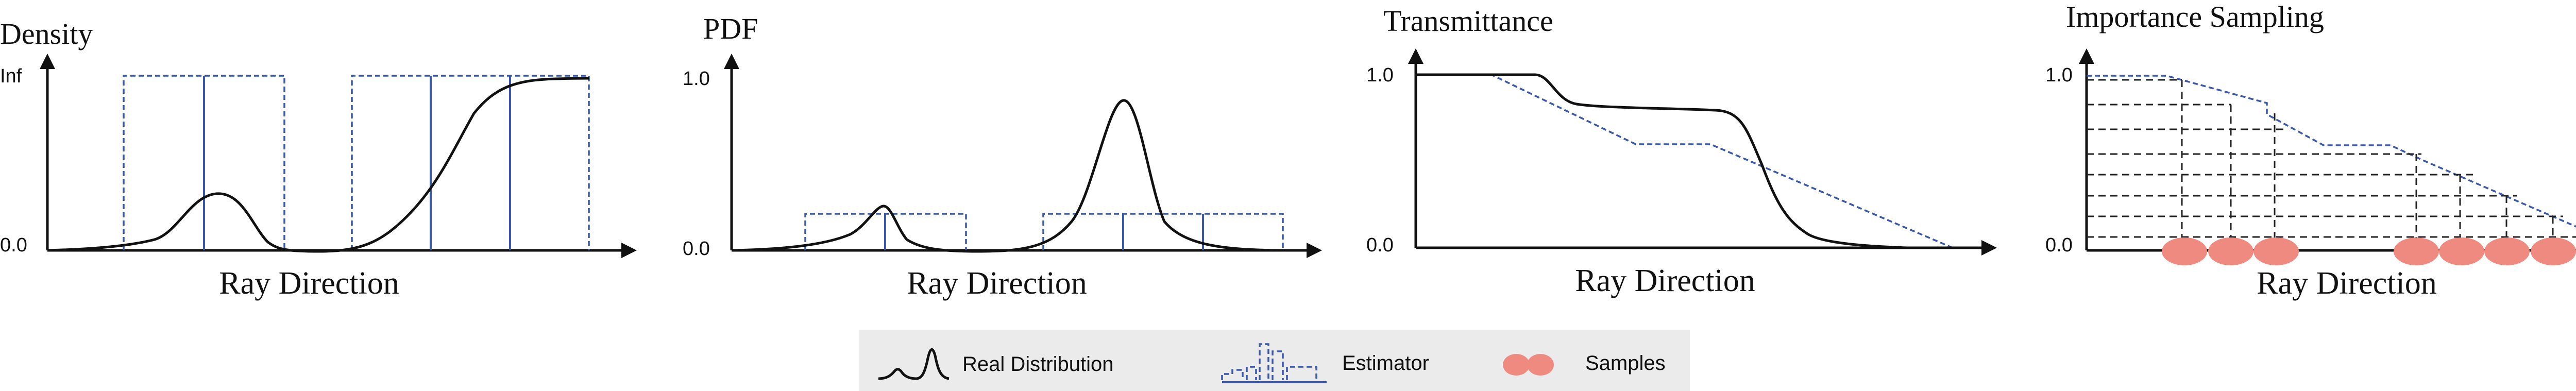 This screenshot has height=391, width=2576. I want to click on panel-title: Transmittance, so click(1468, 21).